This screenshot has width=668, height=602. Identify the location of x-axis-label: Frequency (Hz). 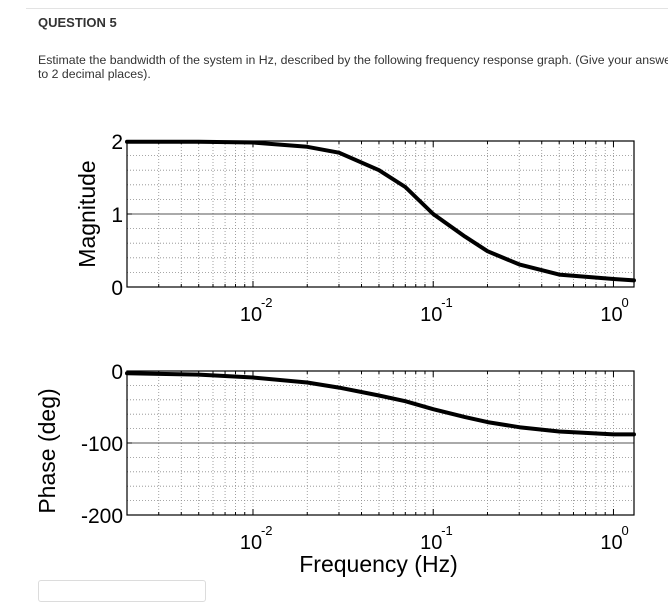
(378, 564).